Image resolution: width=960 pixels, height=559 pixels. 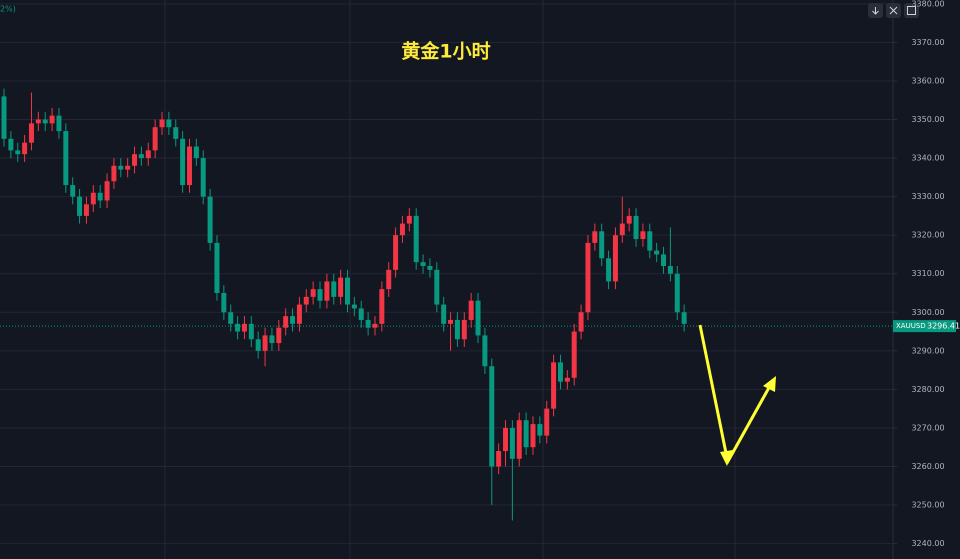 What do you see at coordinates (927, 42) in the screenshot?
I see `y-tick-label: 3370.00` at bounding box center [927, 42].